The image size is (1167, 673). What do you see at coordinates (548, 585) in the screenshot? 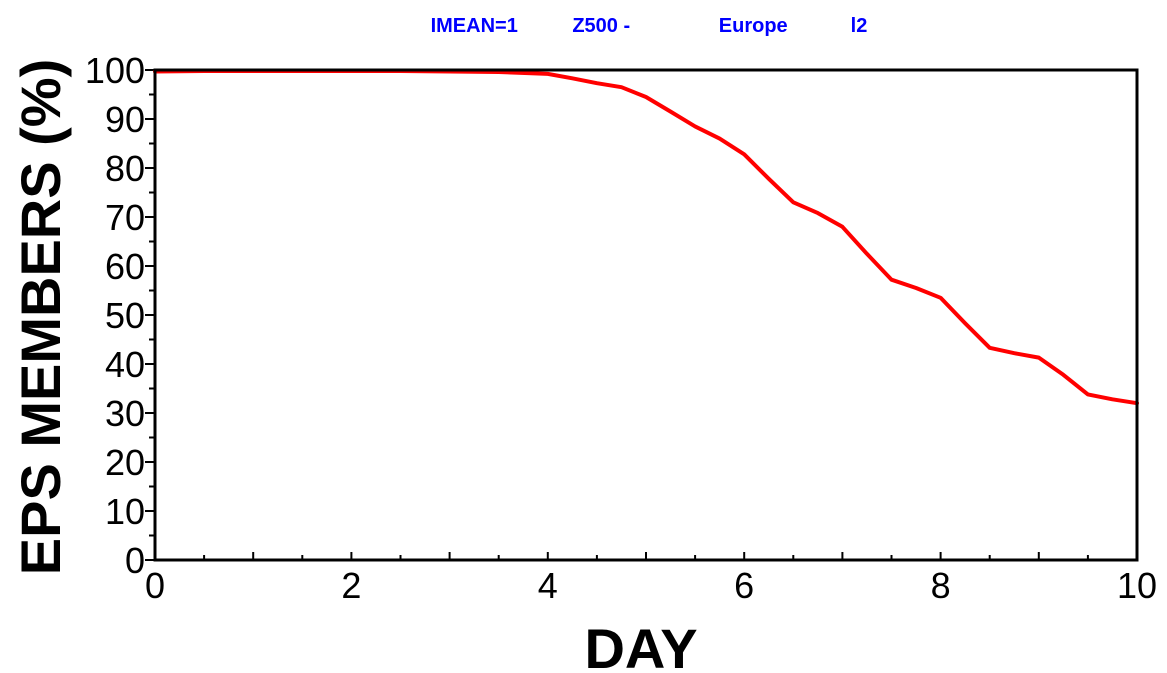
I see `x-tick-label: 4` at bounding box center [548, 585].